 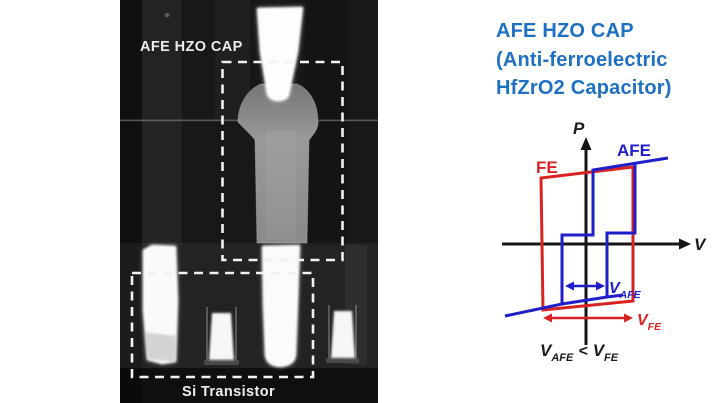 What do you see at coordinates (160, 304) in the screenshot?
I see `left-contact` at bounding box center [160, 304].